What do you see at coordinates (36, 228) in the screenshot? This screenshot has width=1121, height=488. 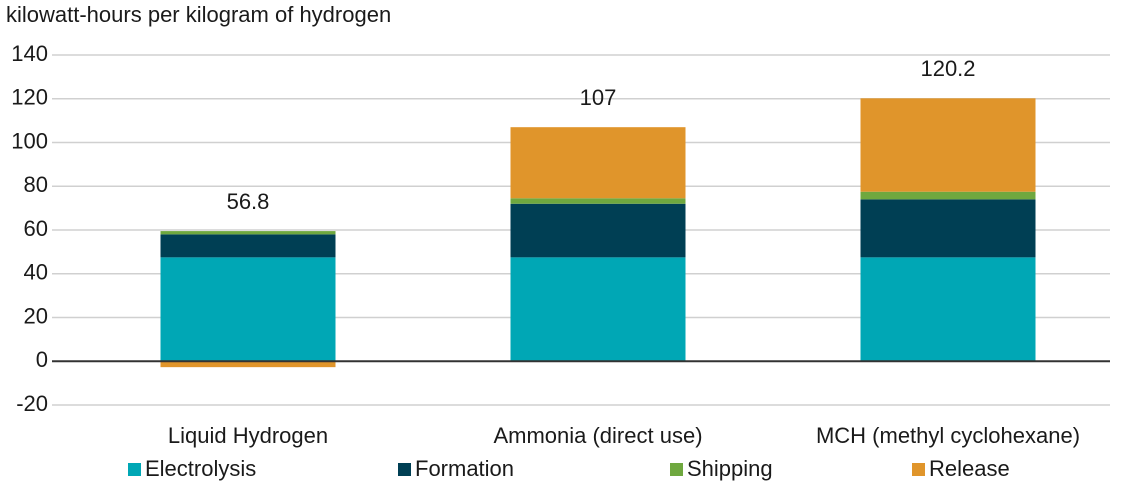 I see `y-tick-label: 60` at bounding box center [36, 228].